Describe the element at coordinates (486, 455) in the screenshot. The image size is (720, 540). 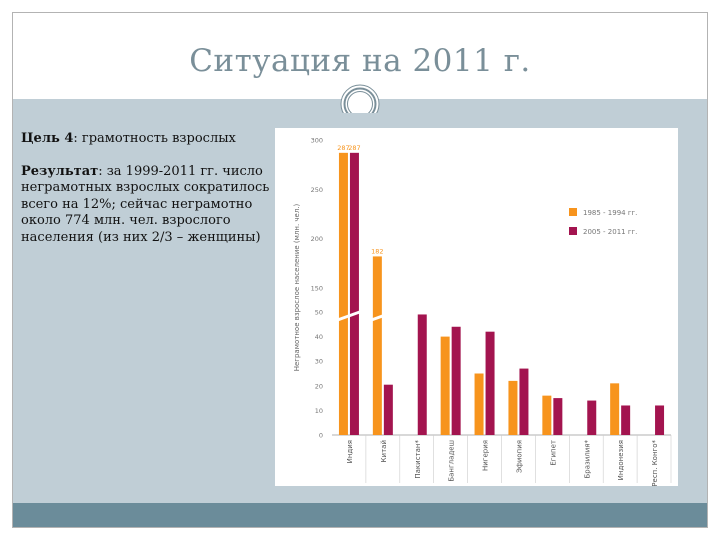
I see `category-label: Нигерия` at that location.